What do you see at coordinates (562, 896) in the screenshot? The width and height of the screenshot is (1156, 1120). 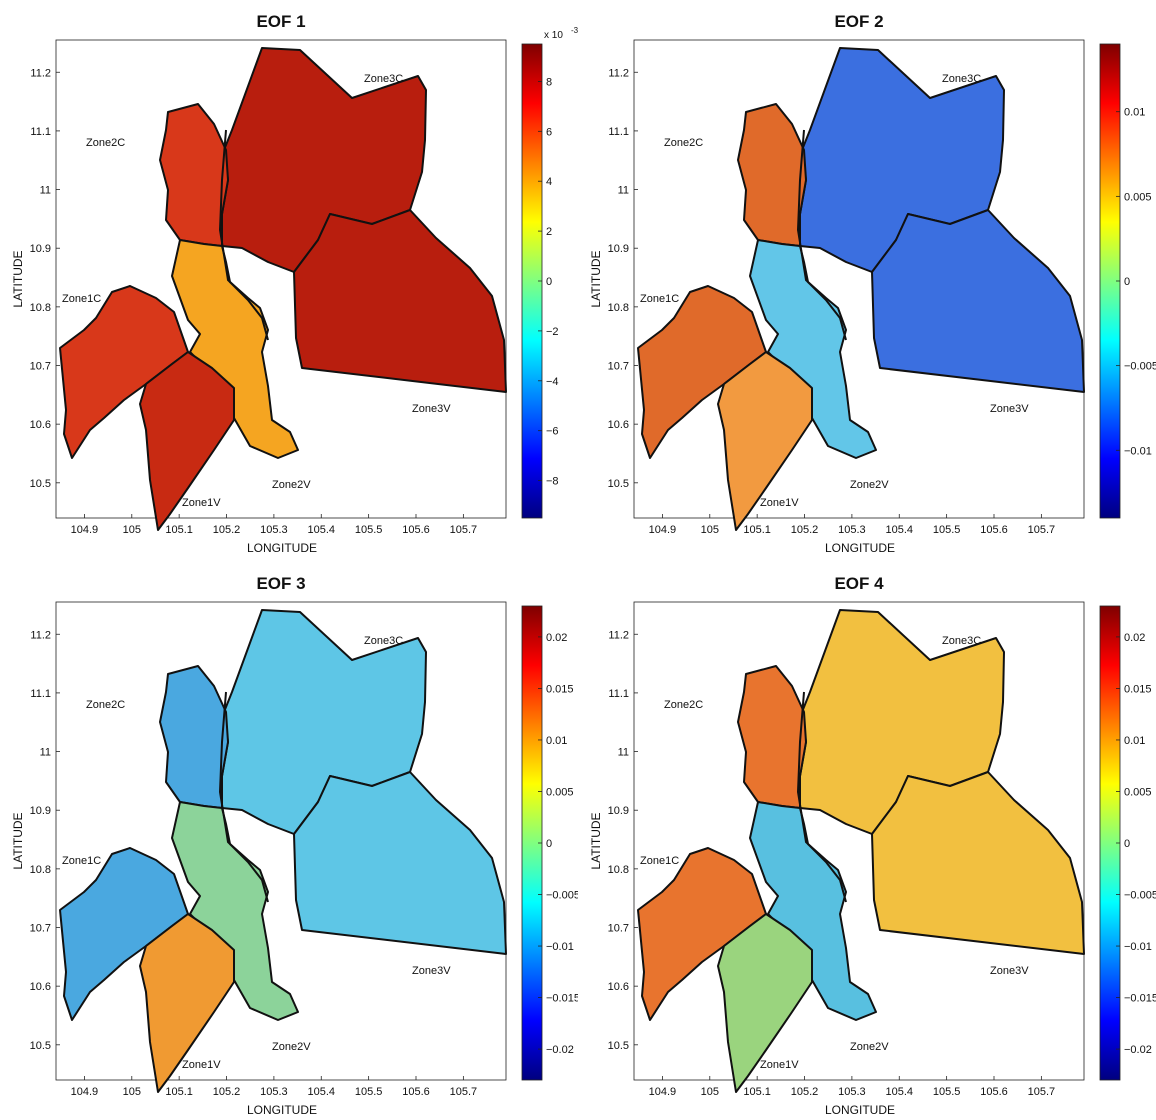 I see `colorbar-tick-label: −0.005` at bounding box center [562, 896].